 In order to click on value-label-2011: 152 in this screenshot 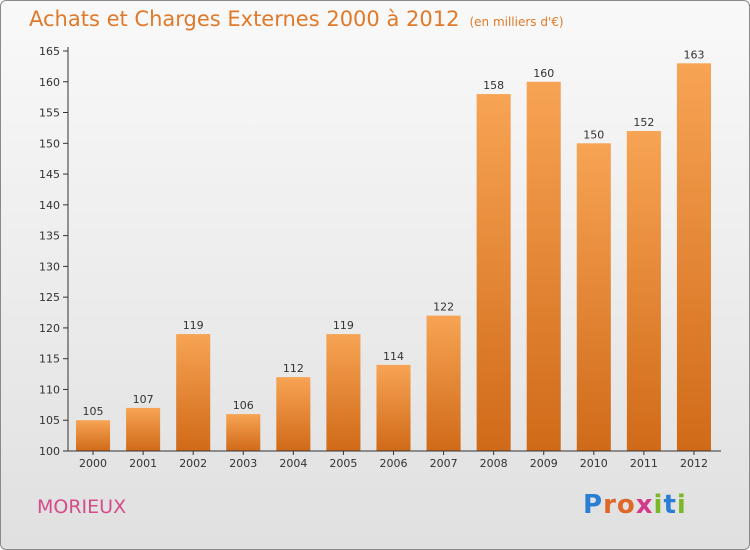, I will do `click(643, 122)`.